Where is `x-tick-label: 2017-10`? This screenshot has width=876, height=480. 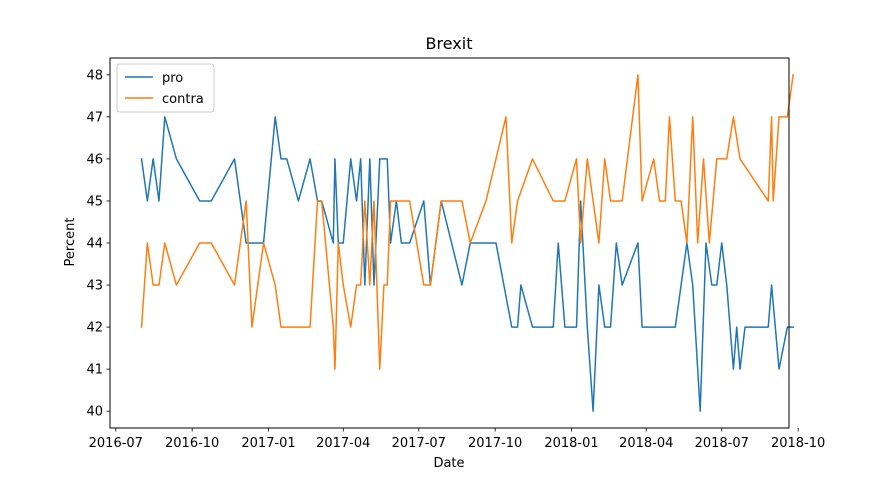 x-tick-label: 2017-10 is located at coordinates (495, 443).